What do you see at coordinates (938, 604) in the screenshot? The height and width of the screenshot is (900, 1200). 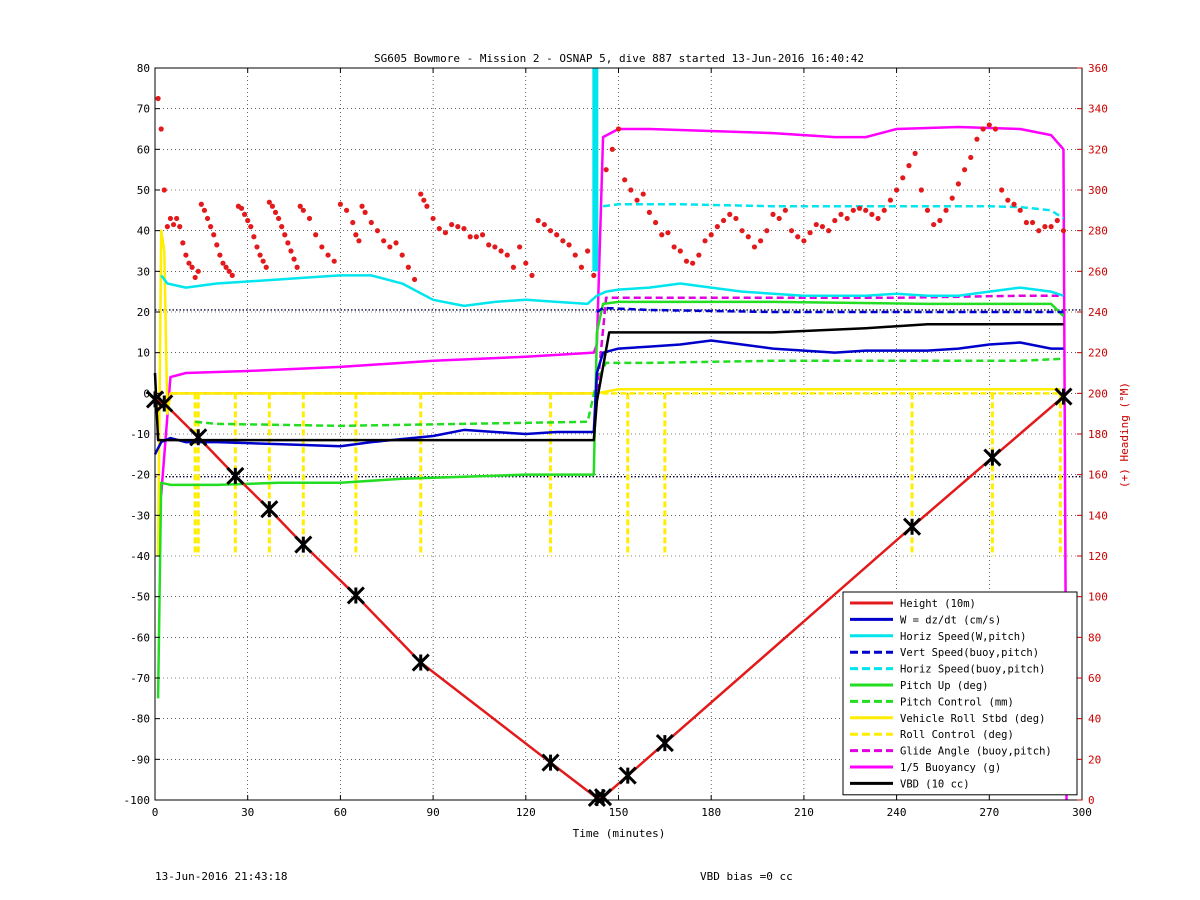 I see `legend-entry: Height (10m)` at bounding box center [938, 604].